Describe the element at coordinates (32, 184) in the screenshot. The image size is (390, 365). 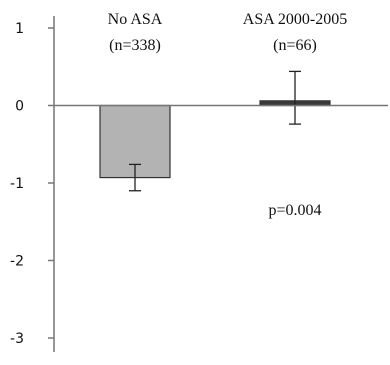
I see `y-axis: 1 0 -1 -2 -3` at that location.